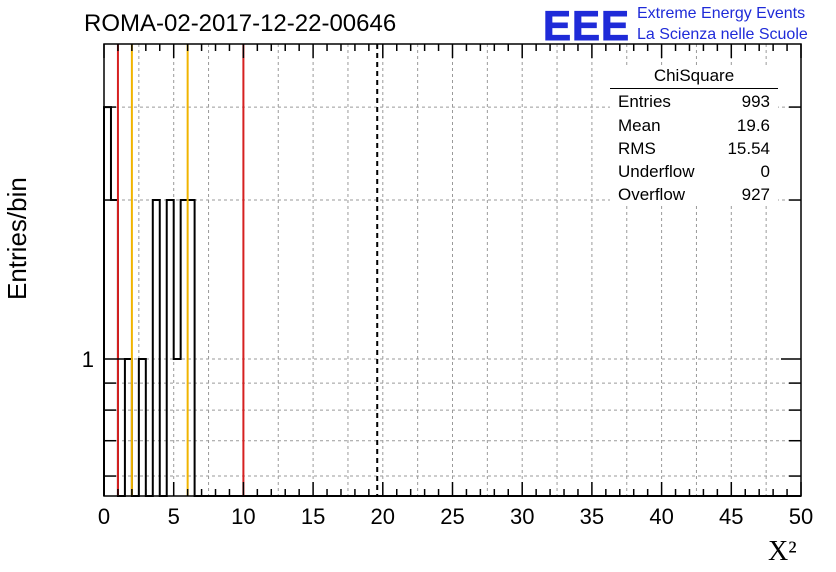 The height and width of the screenshot is (572, 836). Describe the element at coordinates (656, 171) in the screenshot. I see `stats-key: Underflow` at that location.